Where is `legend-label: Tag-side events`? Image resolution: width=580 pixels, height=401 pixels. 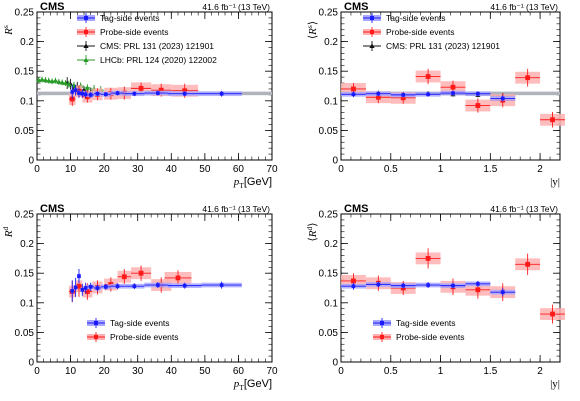
legend-label: Tag-side events is located at coordinates (426, 323).